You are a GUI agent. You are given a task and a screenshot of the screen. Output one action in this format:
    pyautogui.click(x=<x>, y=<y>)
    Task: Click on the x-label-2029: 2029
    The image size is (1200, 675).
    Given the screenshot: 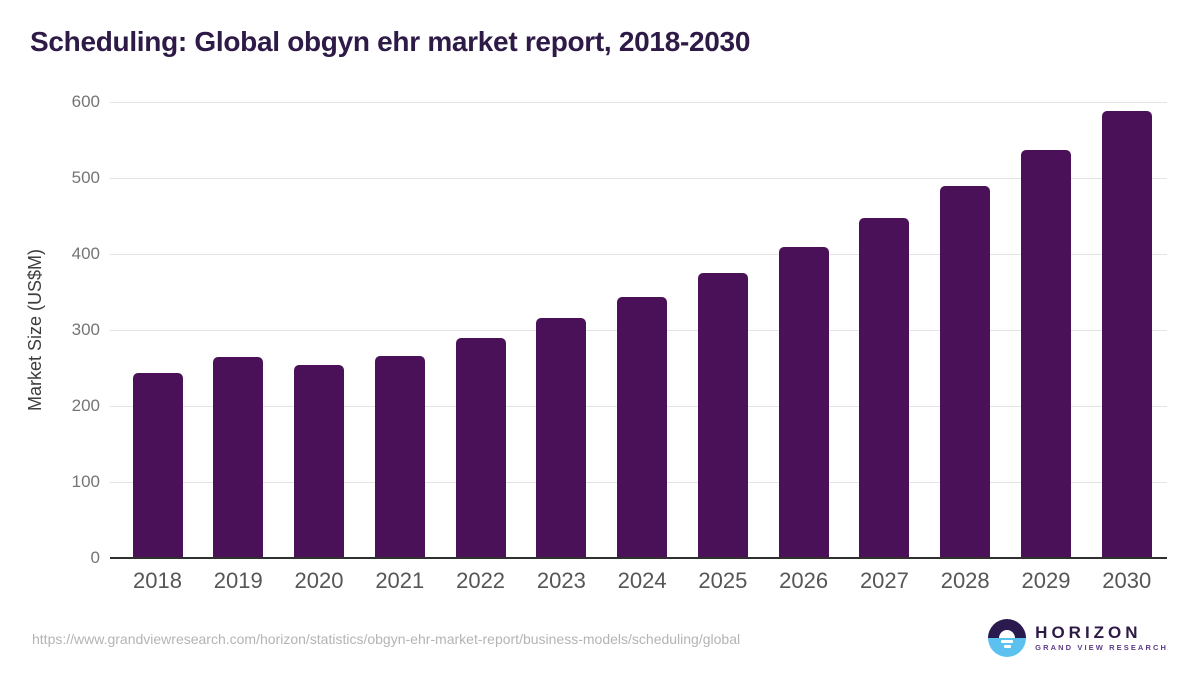 What is the action you would take?
    pyautogui.click(x=1046, y=580)
    